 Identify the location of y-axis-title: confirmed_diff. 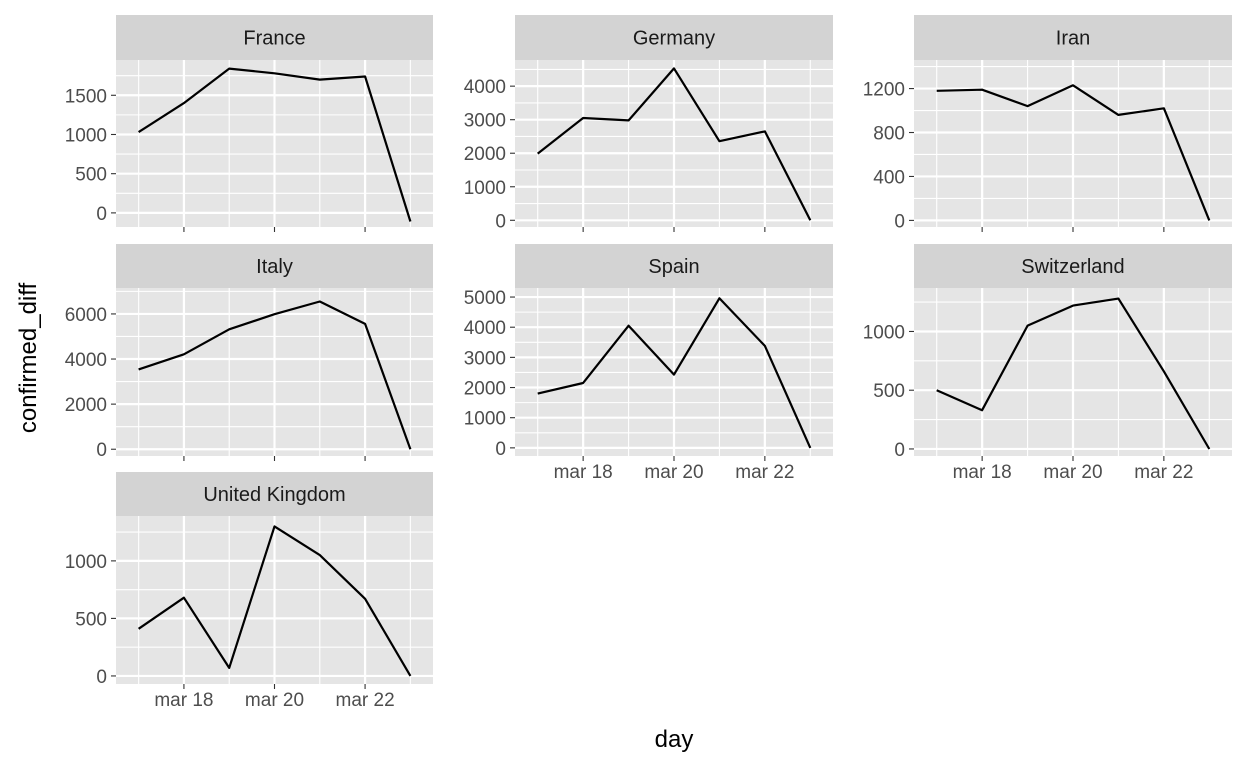
(28, 358).